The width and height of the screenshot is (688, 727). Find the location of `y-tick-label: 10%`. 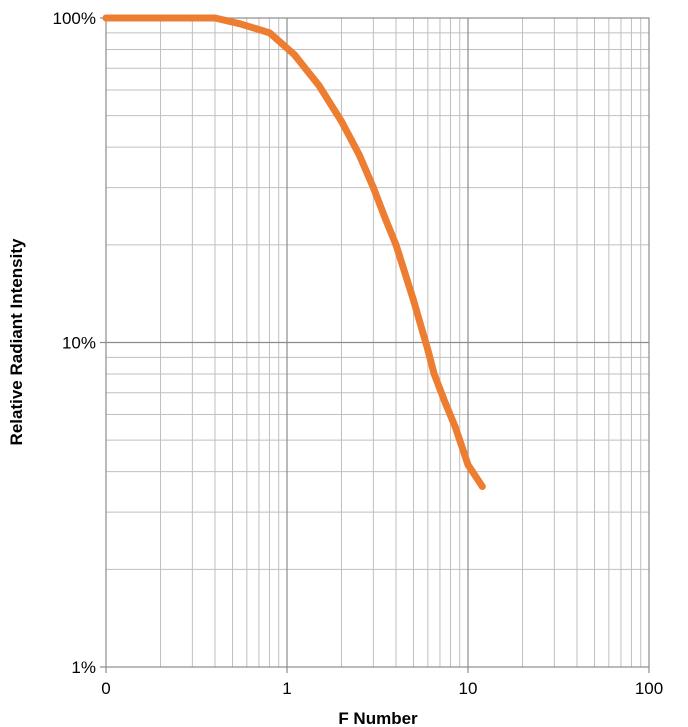

y-tick-label: 10% is located at coordinates (79, 343).